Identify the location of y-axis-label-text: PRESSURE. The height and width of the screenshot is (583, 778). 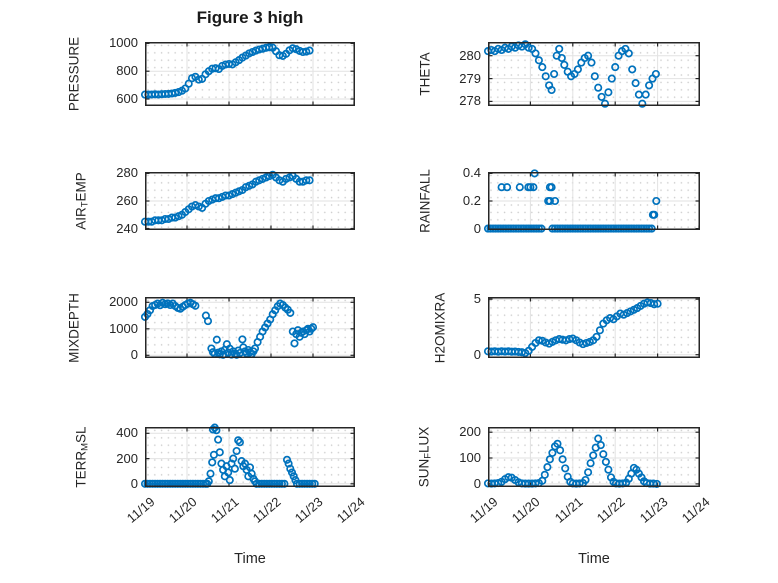
(74, 74).